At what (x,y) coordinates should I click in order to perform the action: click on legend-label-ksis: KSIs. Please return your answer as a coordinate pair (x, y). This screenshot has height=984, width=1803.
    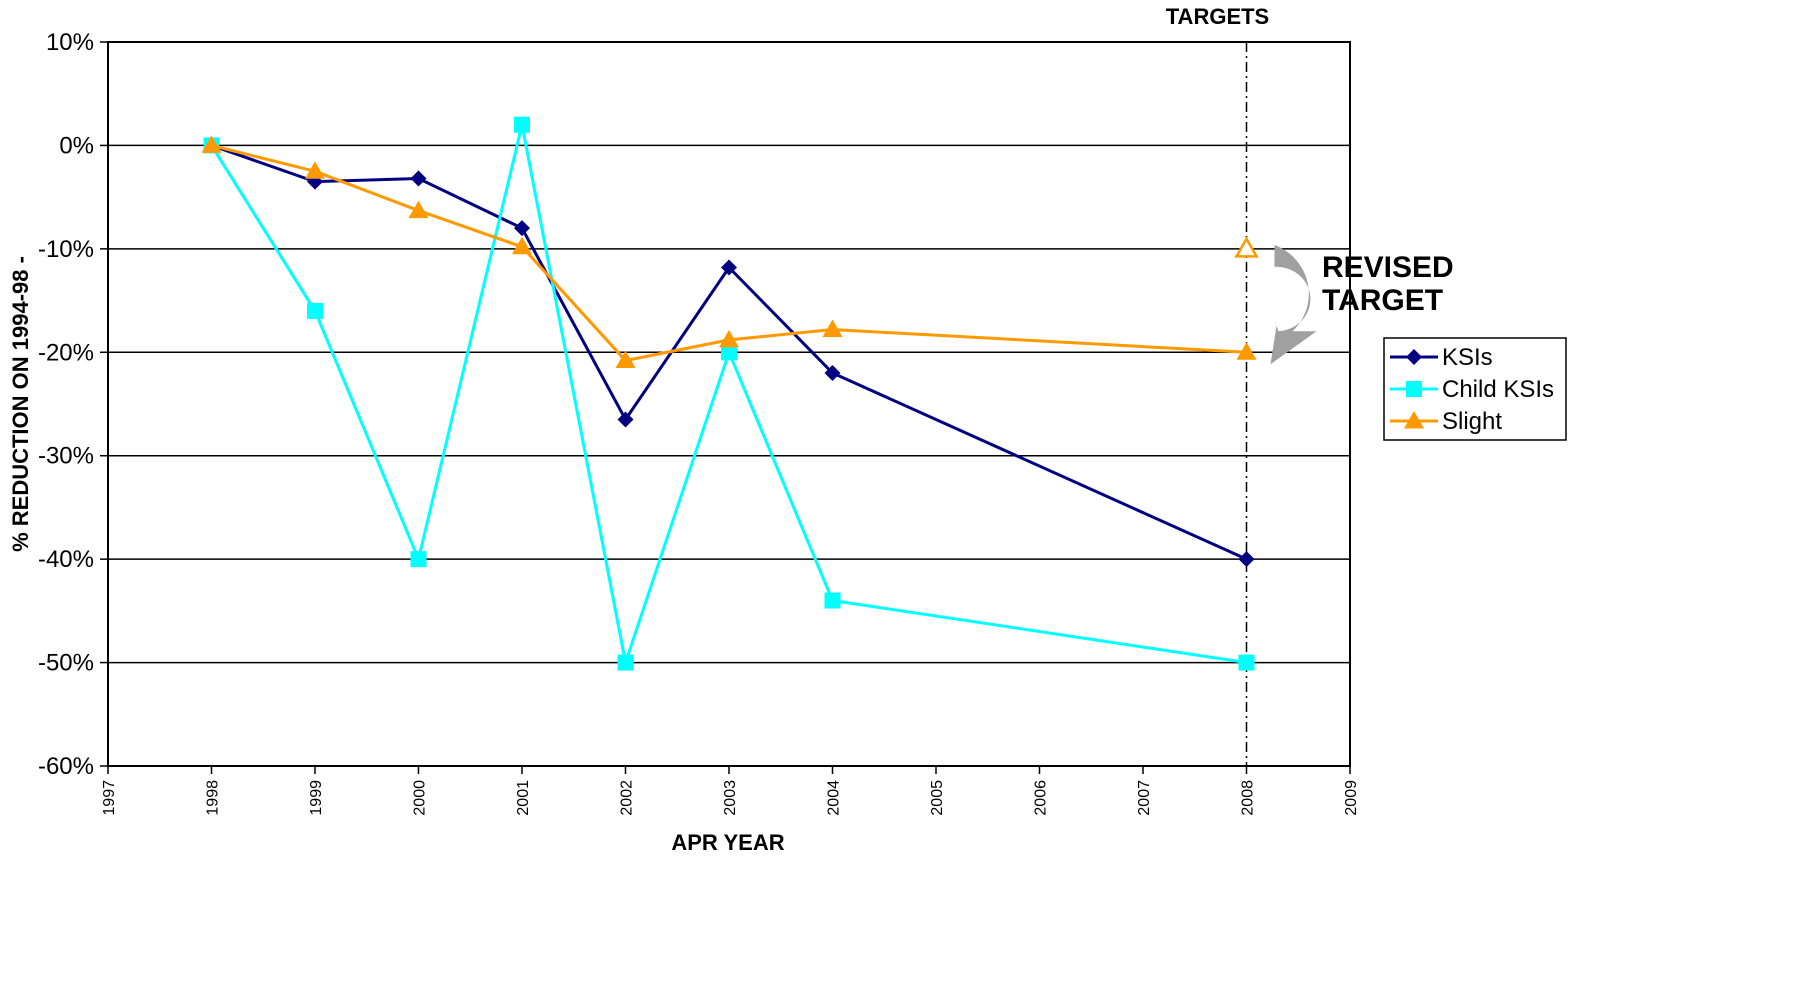
    Looking at the image, I should click on (1467, 357).